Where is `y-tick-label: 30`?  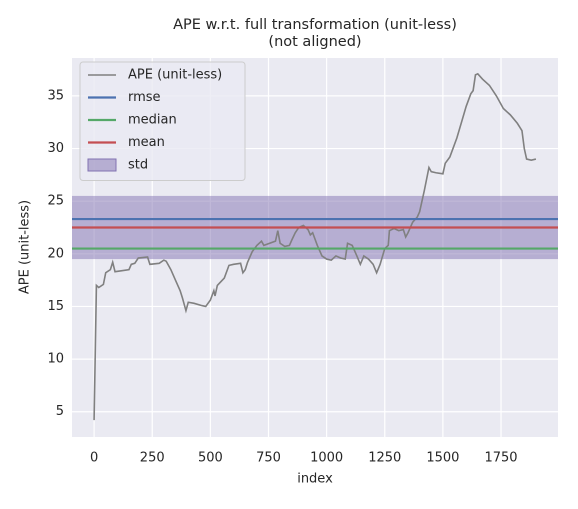 y-tick-label: 30 is located at coordinates (55, 148).